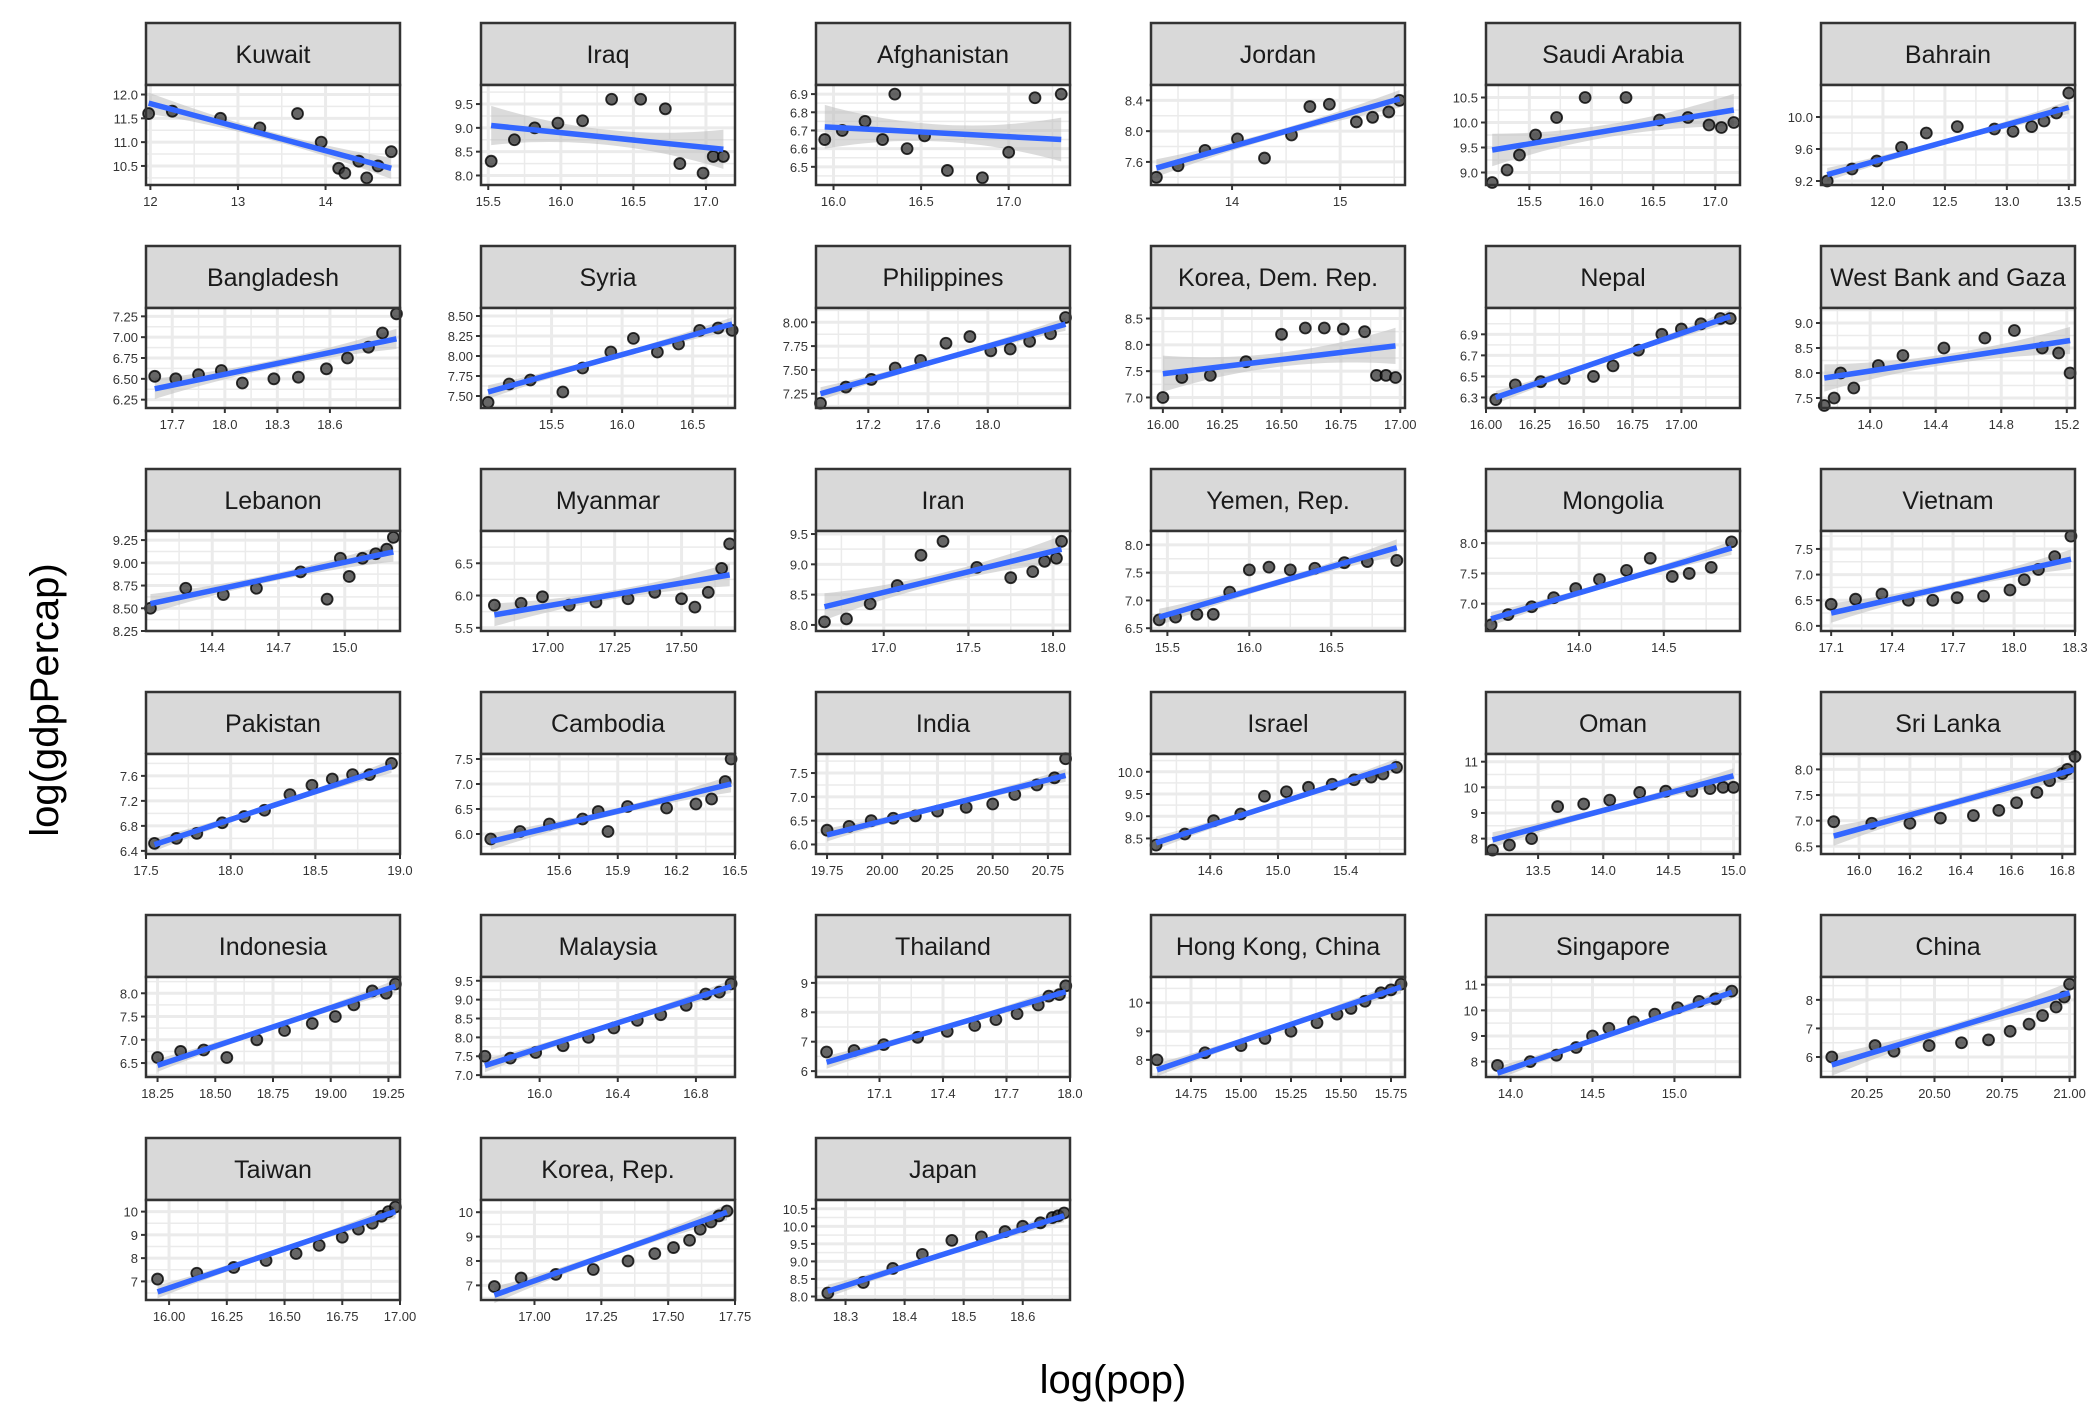 The height and width of the screenshot is (1425, 2100). Describe the element at coordinates (129, 826) in the screenshot. I see `y-tick-label: 6.8` at that location.